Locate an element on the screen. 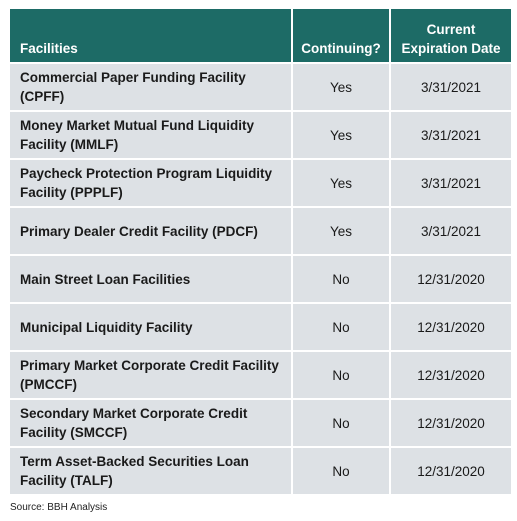  facility-name-cell: Primary Dealer Credit Facility (PDCF) is located at coordinates (150, 231).